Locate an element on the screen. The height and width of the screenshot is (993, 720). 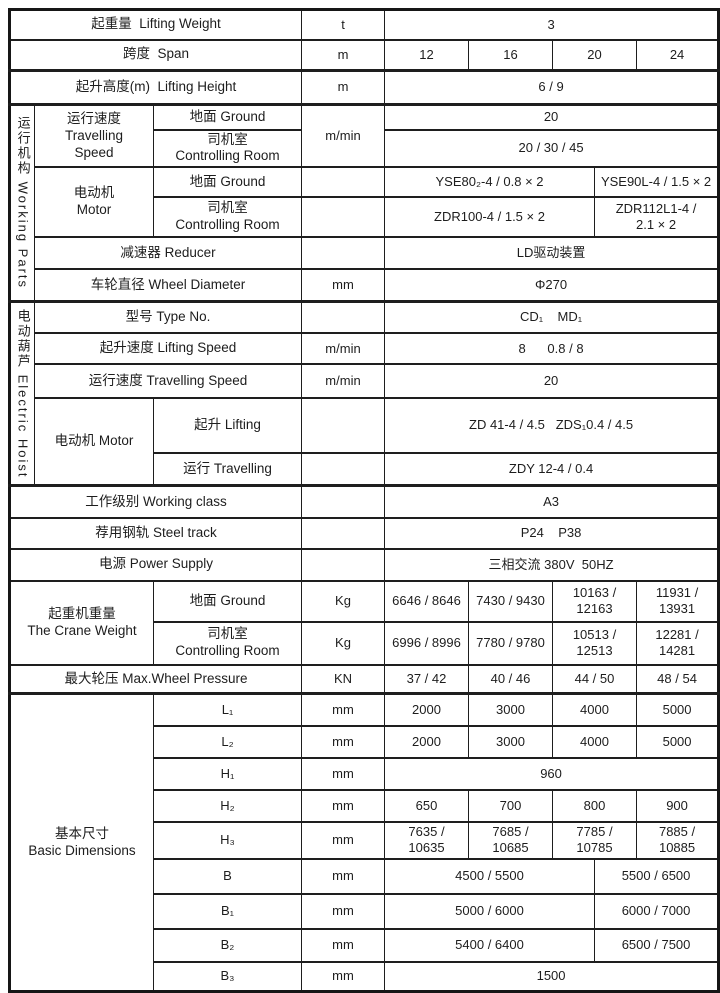
power-supply-label: 电源 Power Supply is located at coordinates (155, 564).